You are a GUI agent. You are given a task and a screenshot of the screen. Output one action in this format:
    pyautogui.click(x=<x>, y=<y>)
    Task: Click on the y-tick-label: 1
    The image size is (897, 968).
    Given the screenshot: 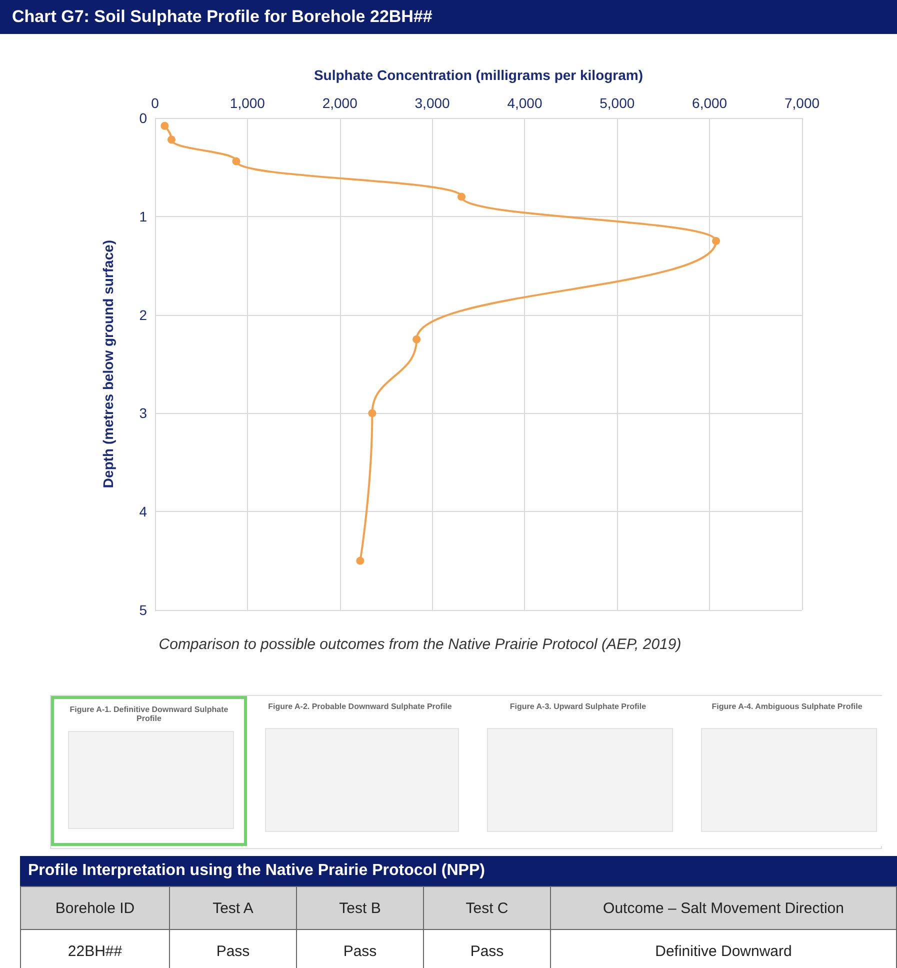 What is the action you would take?
    pyautogui.click(x=143, y=216)
    